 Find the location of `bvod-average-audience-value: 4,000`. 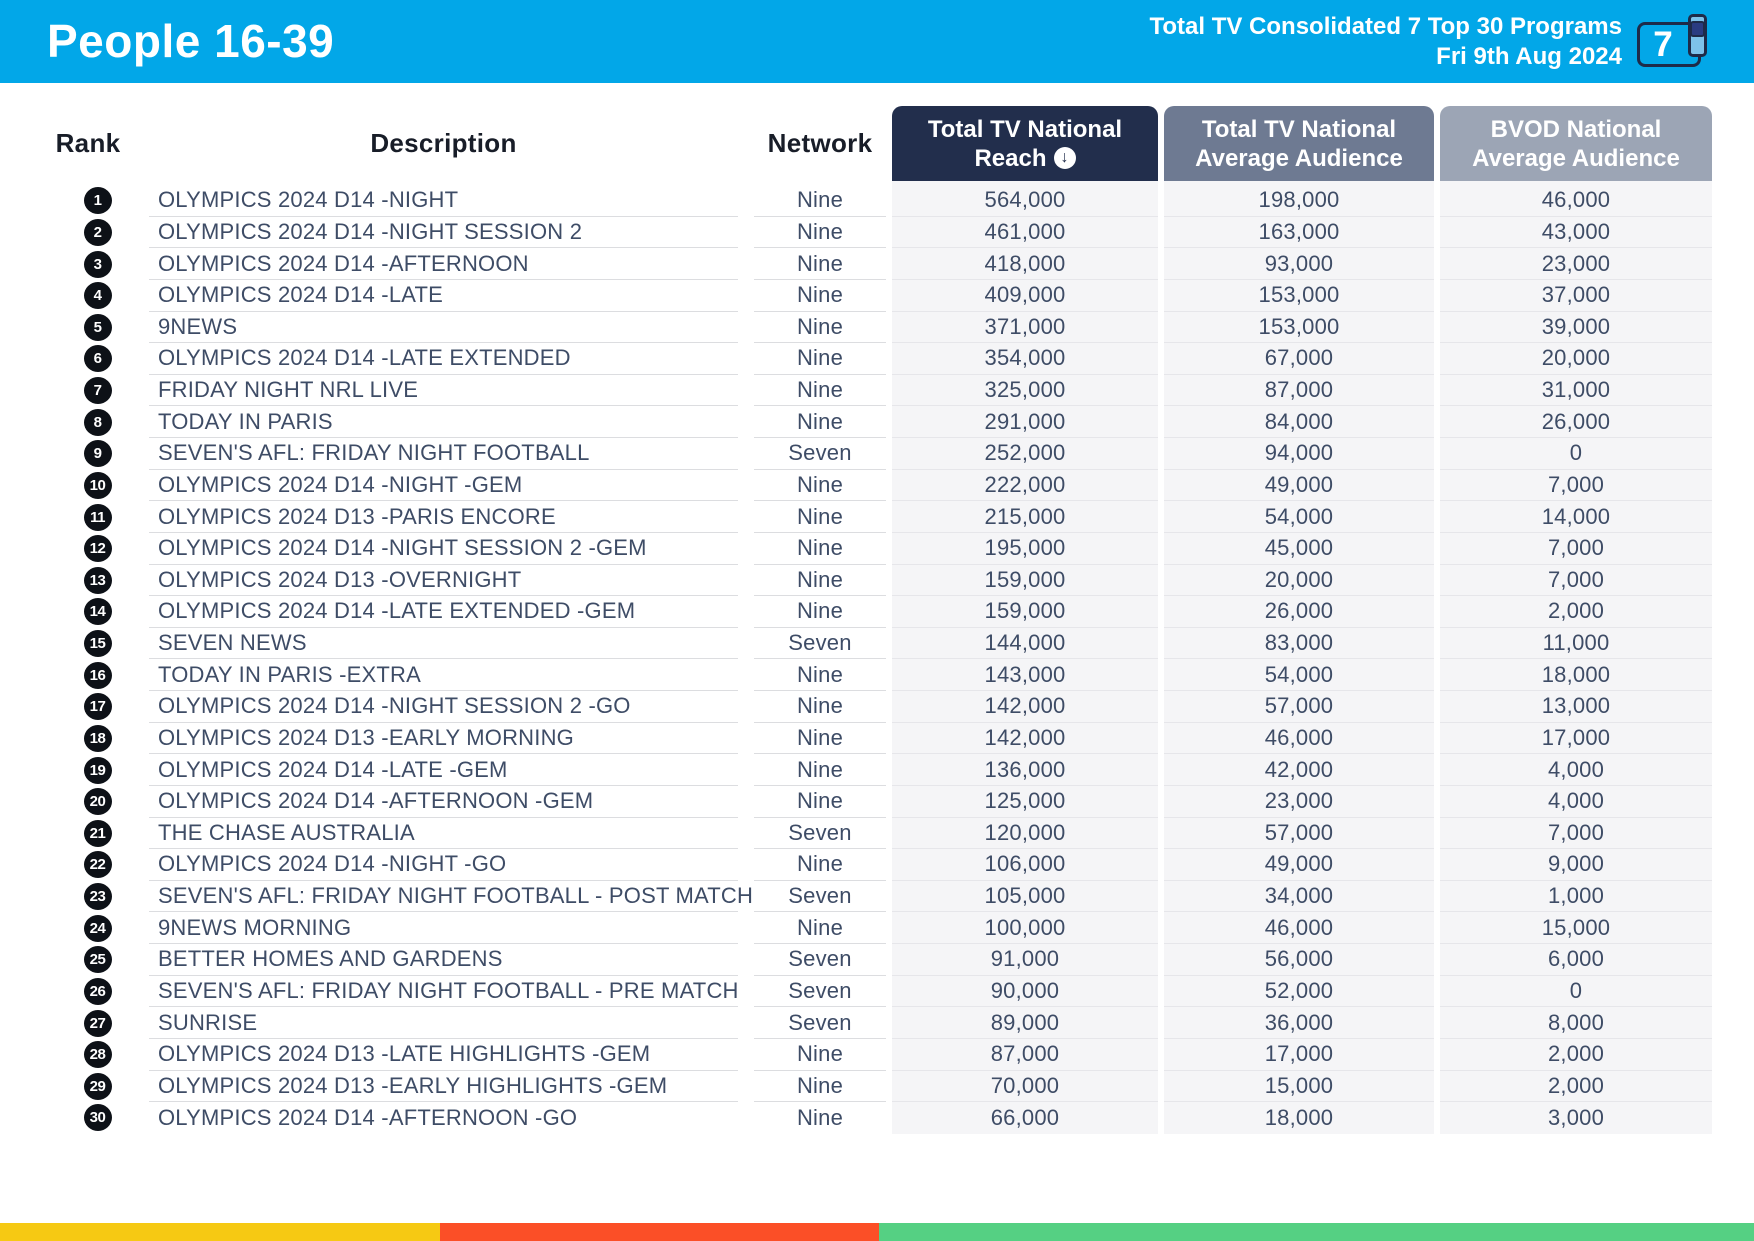

bvod-average-audience-value: 4,000 is located at coordinates (1576, 802).